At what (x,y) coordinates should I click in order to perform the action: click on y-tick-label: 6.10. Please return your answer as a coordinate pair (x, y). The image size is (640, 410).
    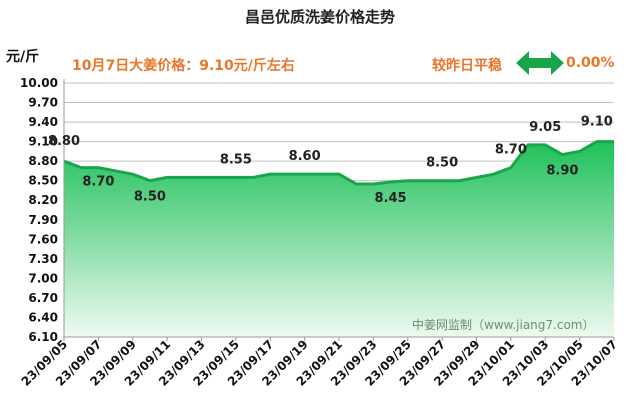
    Looking at the image, I should click on (43, 337).